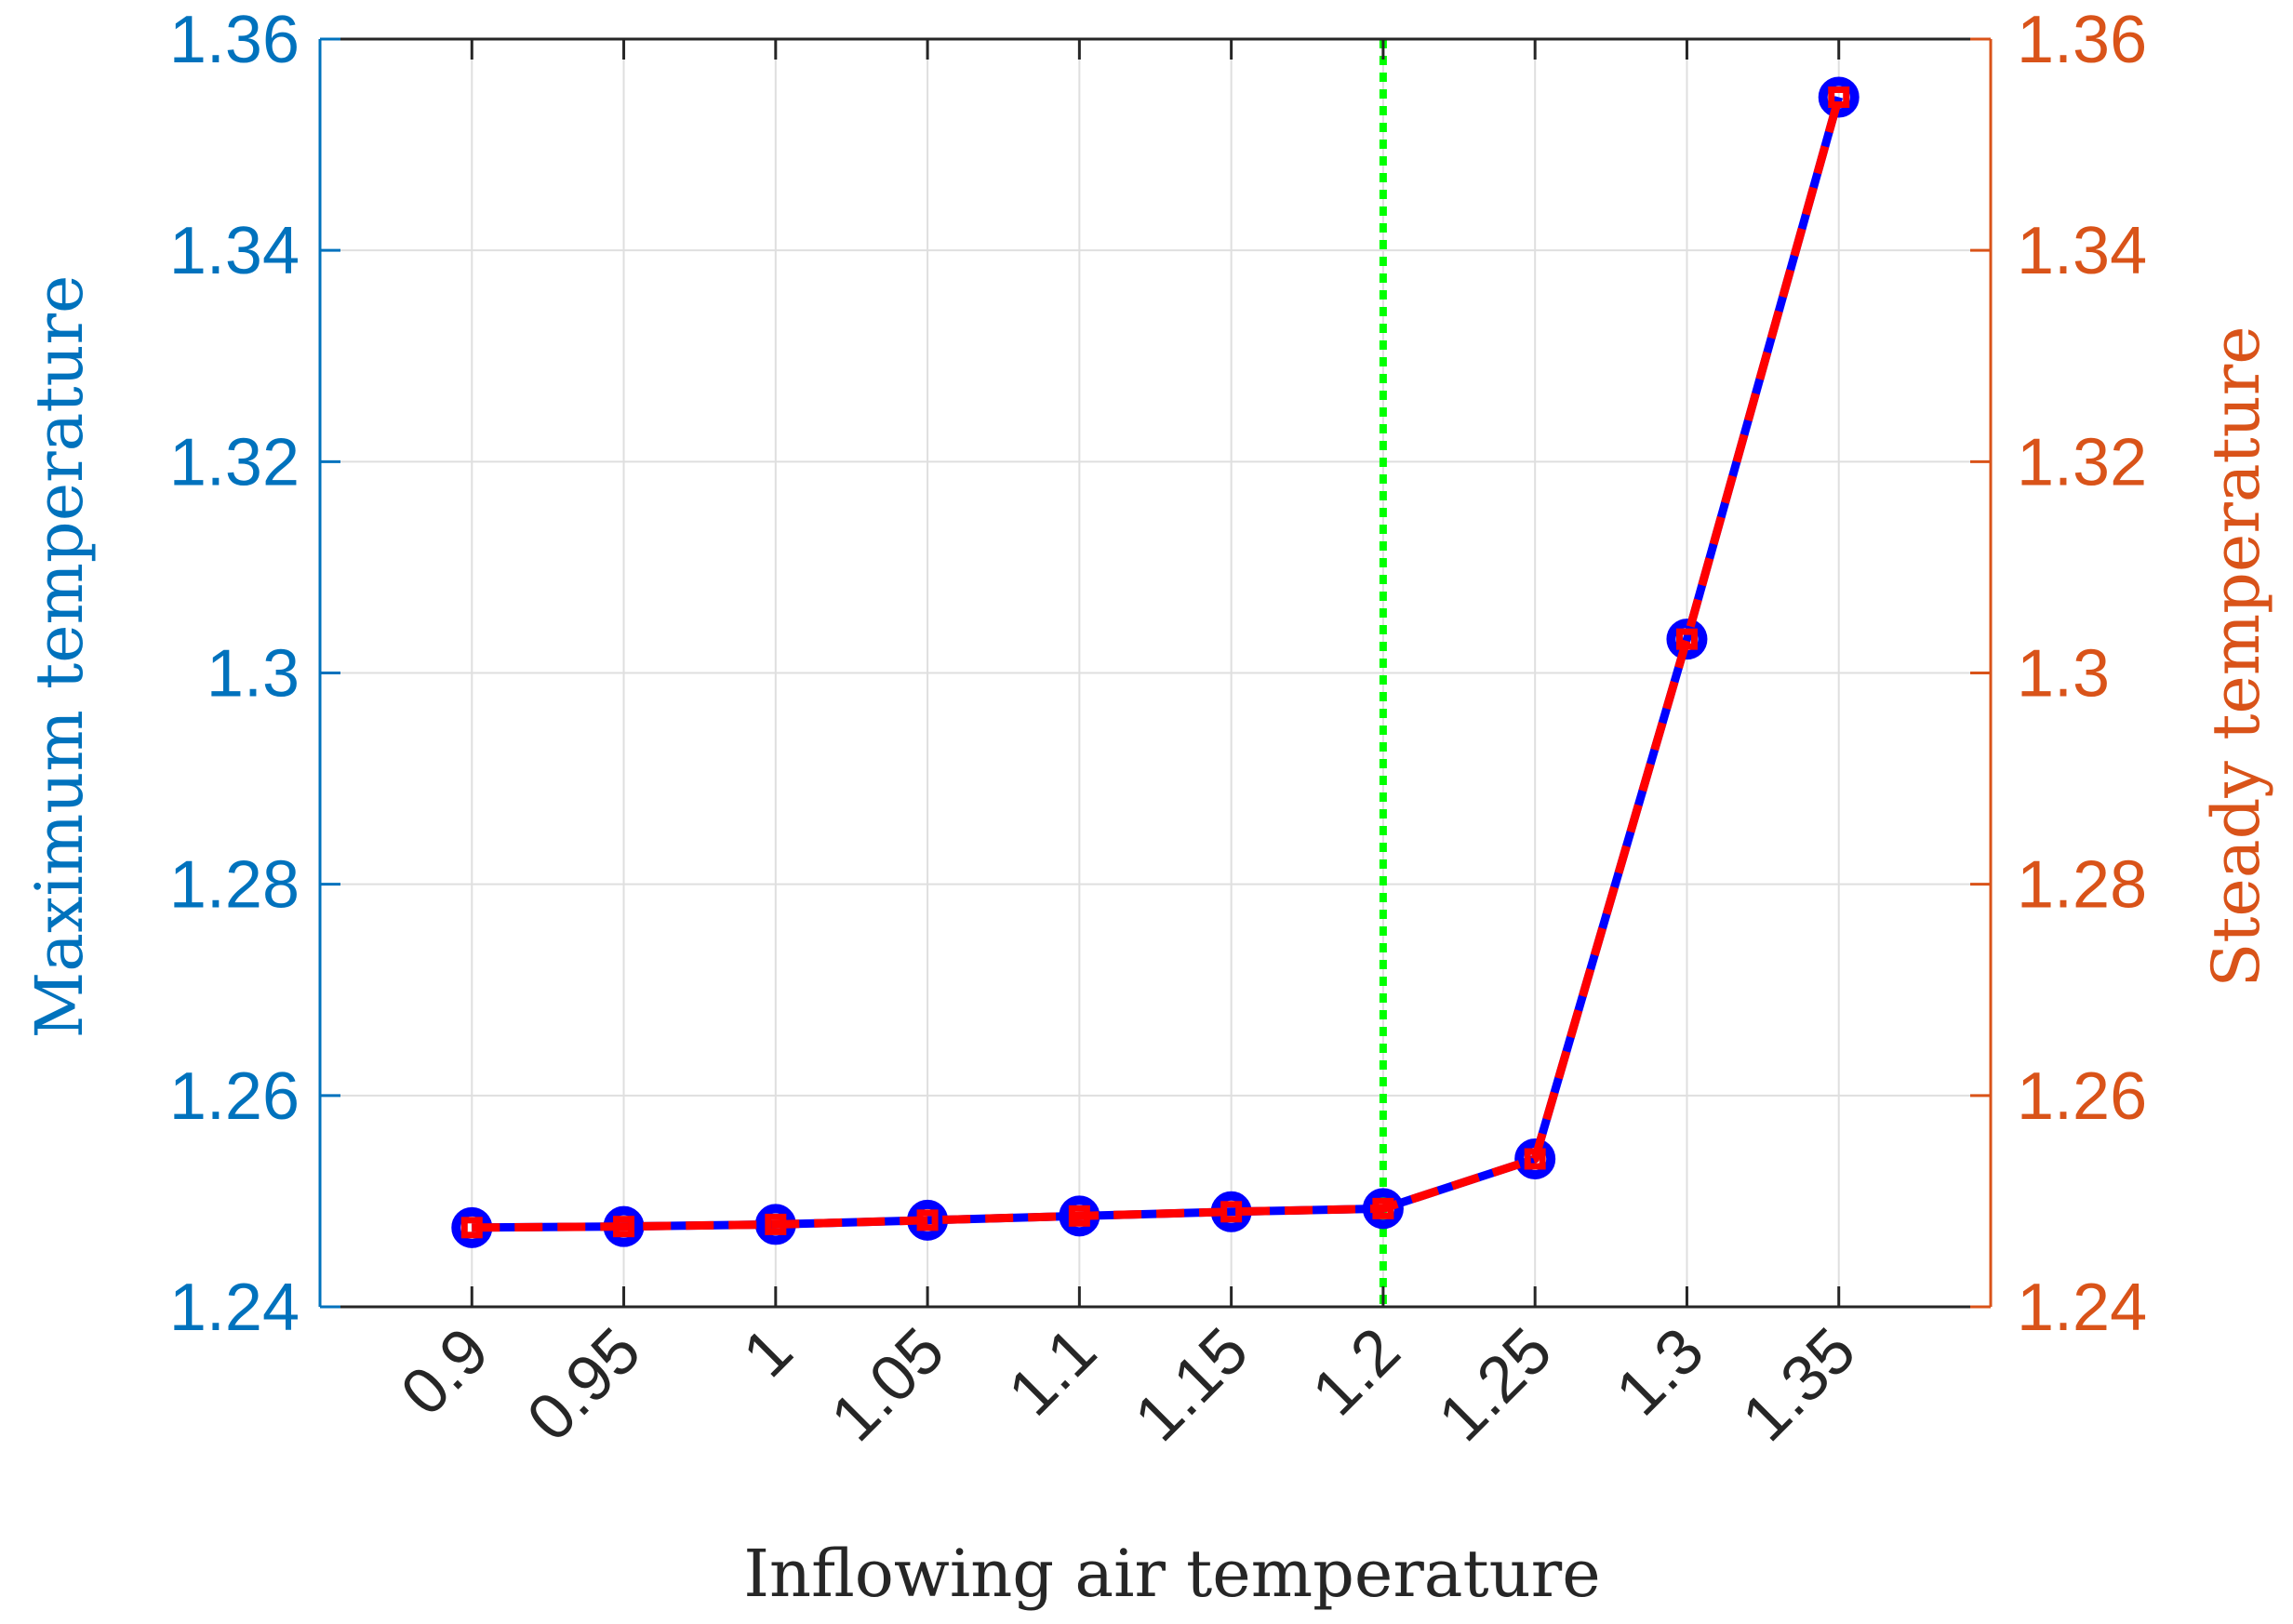 This screenshot has height=1624, width=2293. I want to click on x-tick-label: 0.95, so click(583, 1383).